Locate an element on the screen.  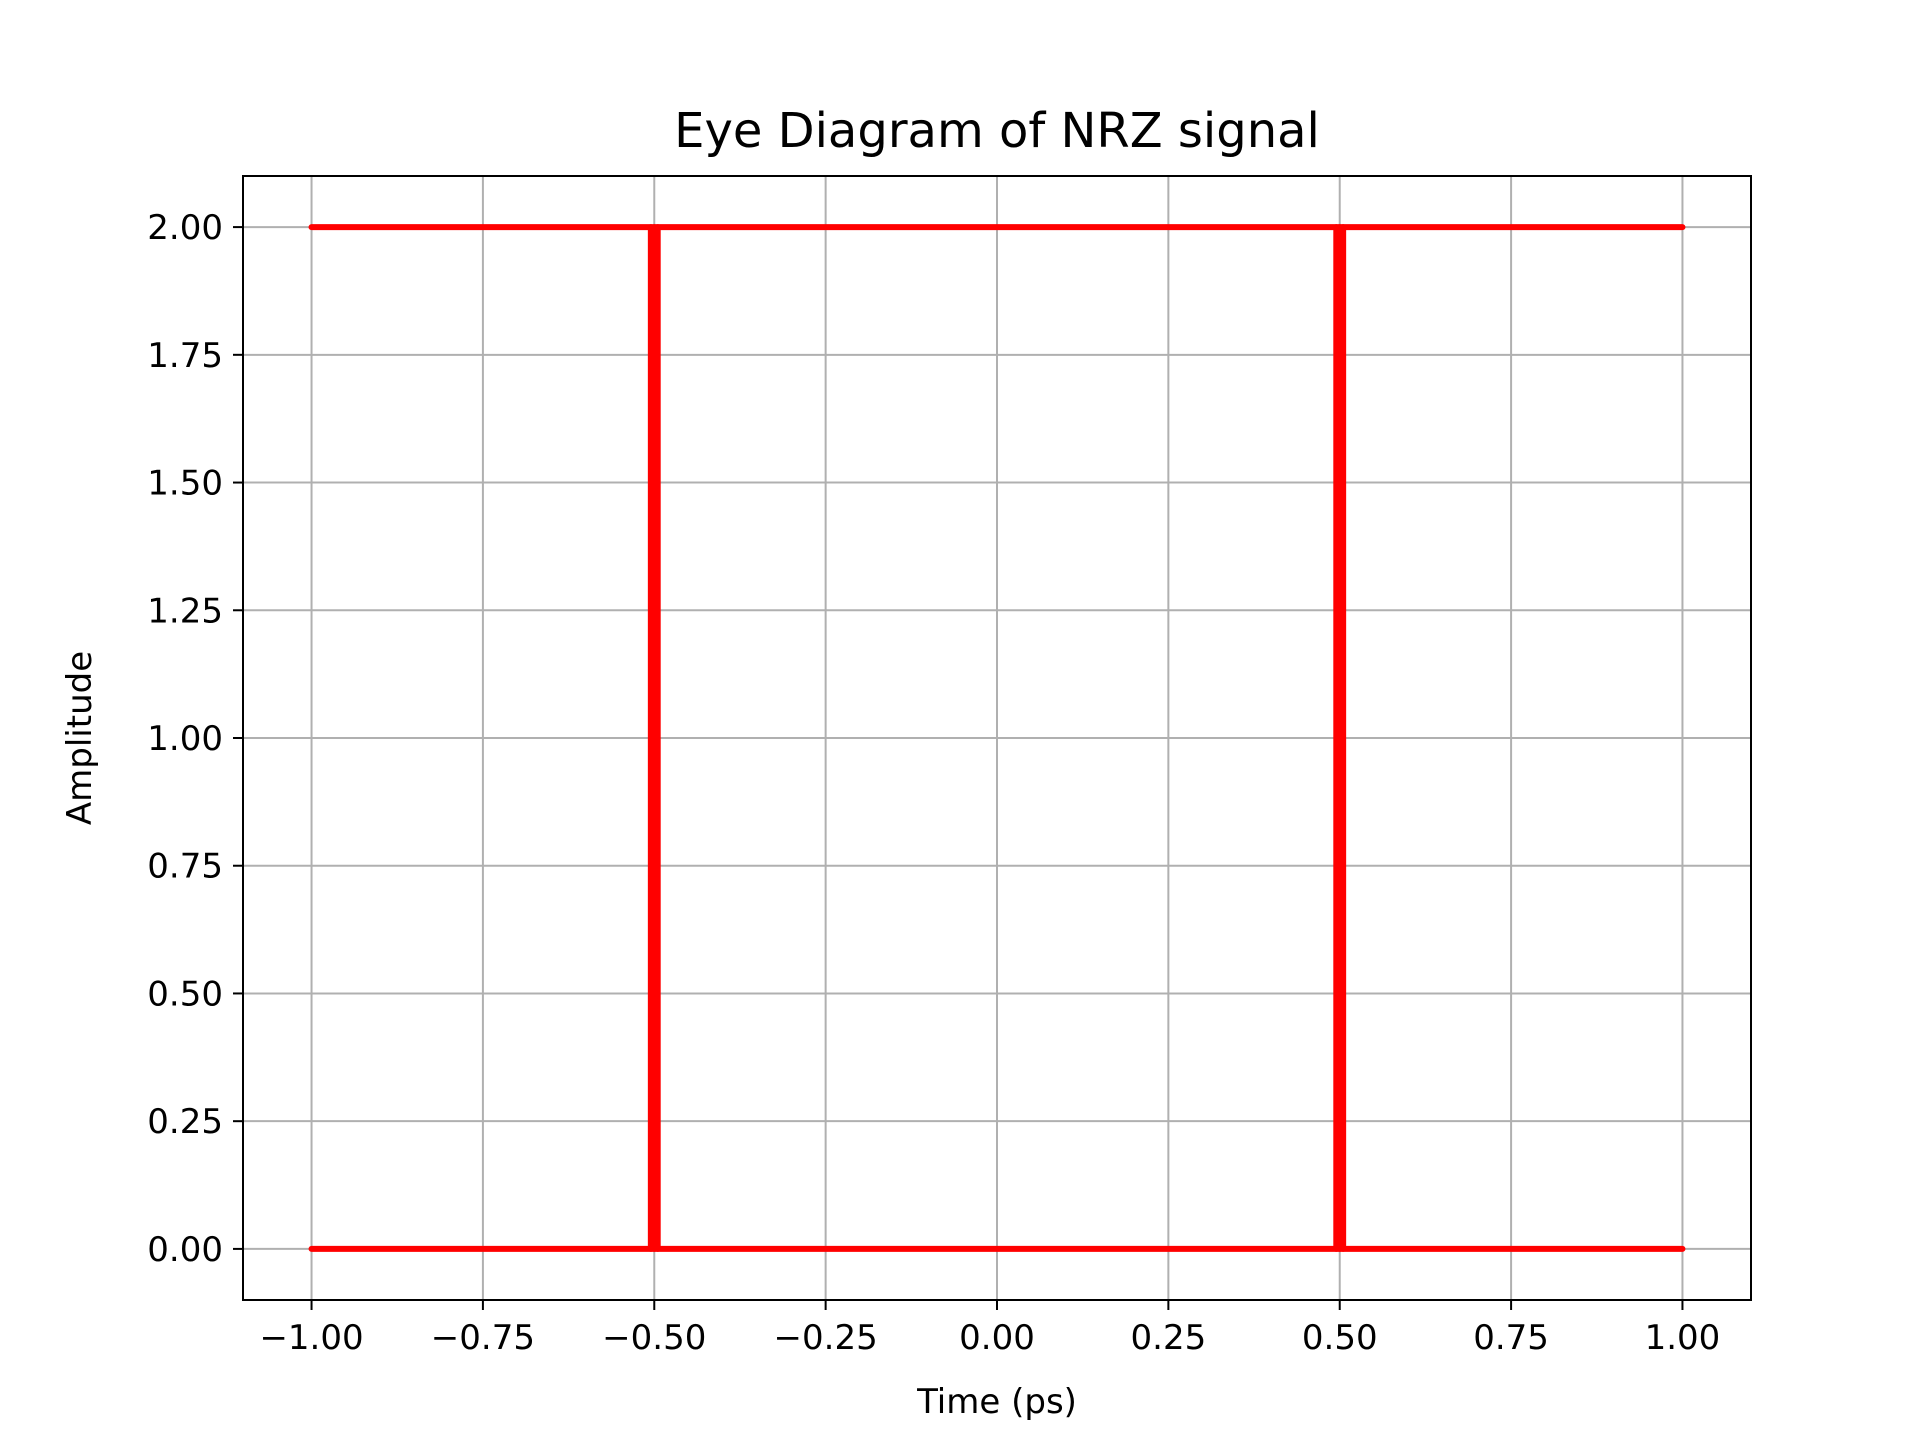
x-tick-label: 0.75 is located at coordinates (1511, 1338).